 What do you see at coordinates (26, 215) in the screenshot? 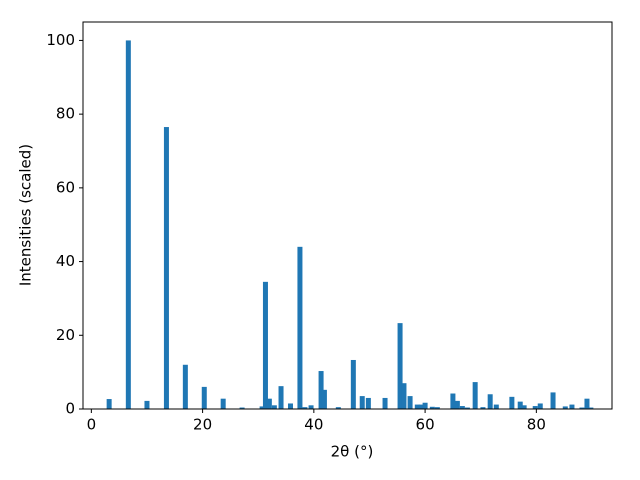
I see `y-axis-label: Intensities (scaled)` at bounding box center [26, 215].